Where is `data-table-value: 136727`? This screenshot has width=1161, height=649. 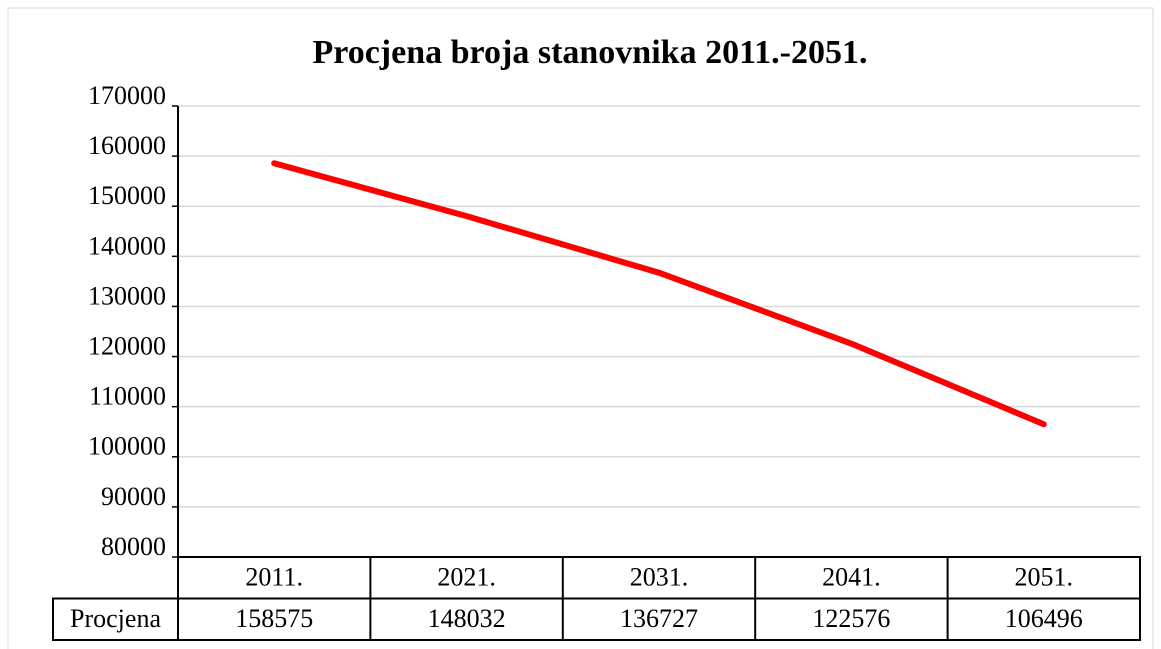
data-table-value: 136727 is located at coordinates (659, 618).